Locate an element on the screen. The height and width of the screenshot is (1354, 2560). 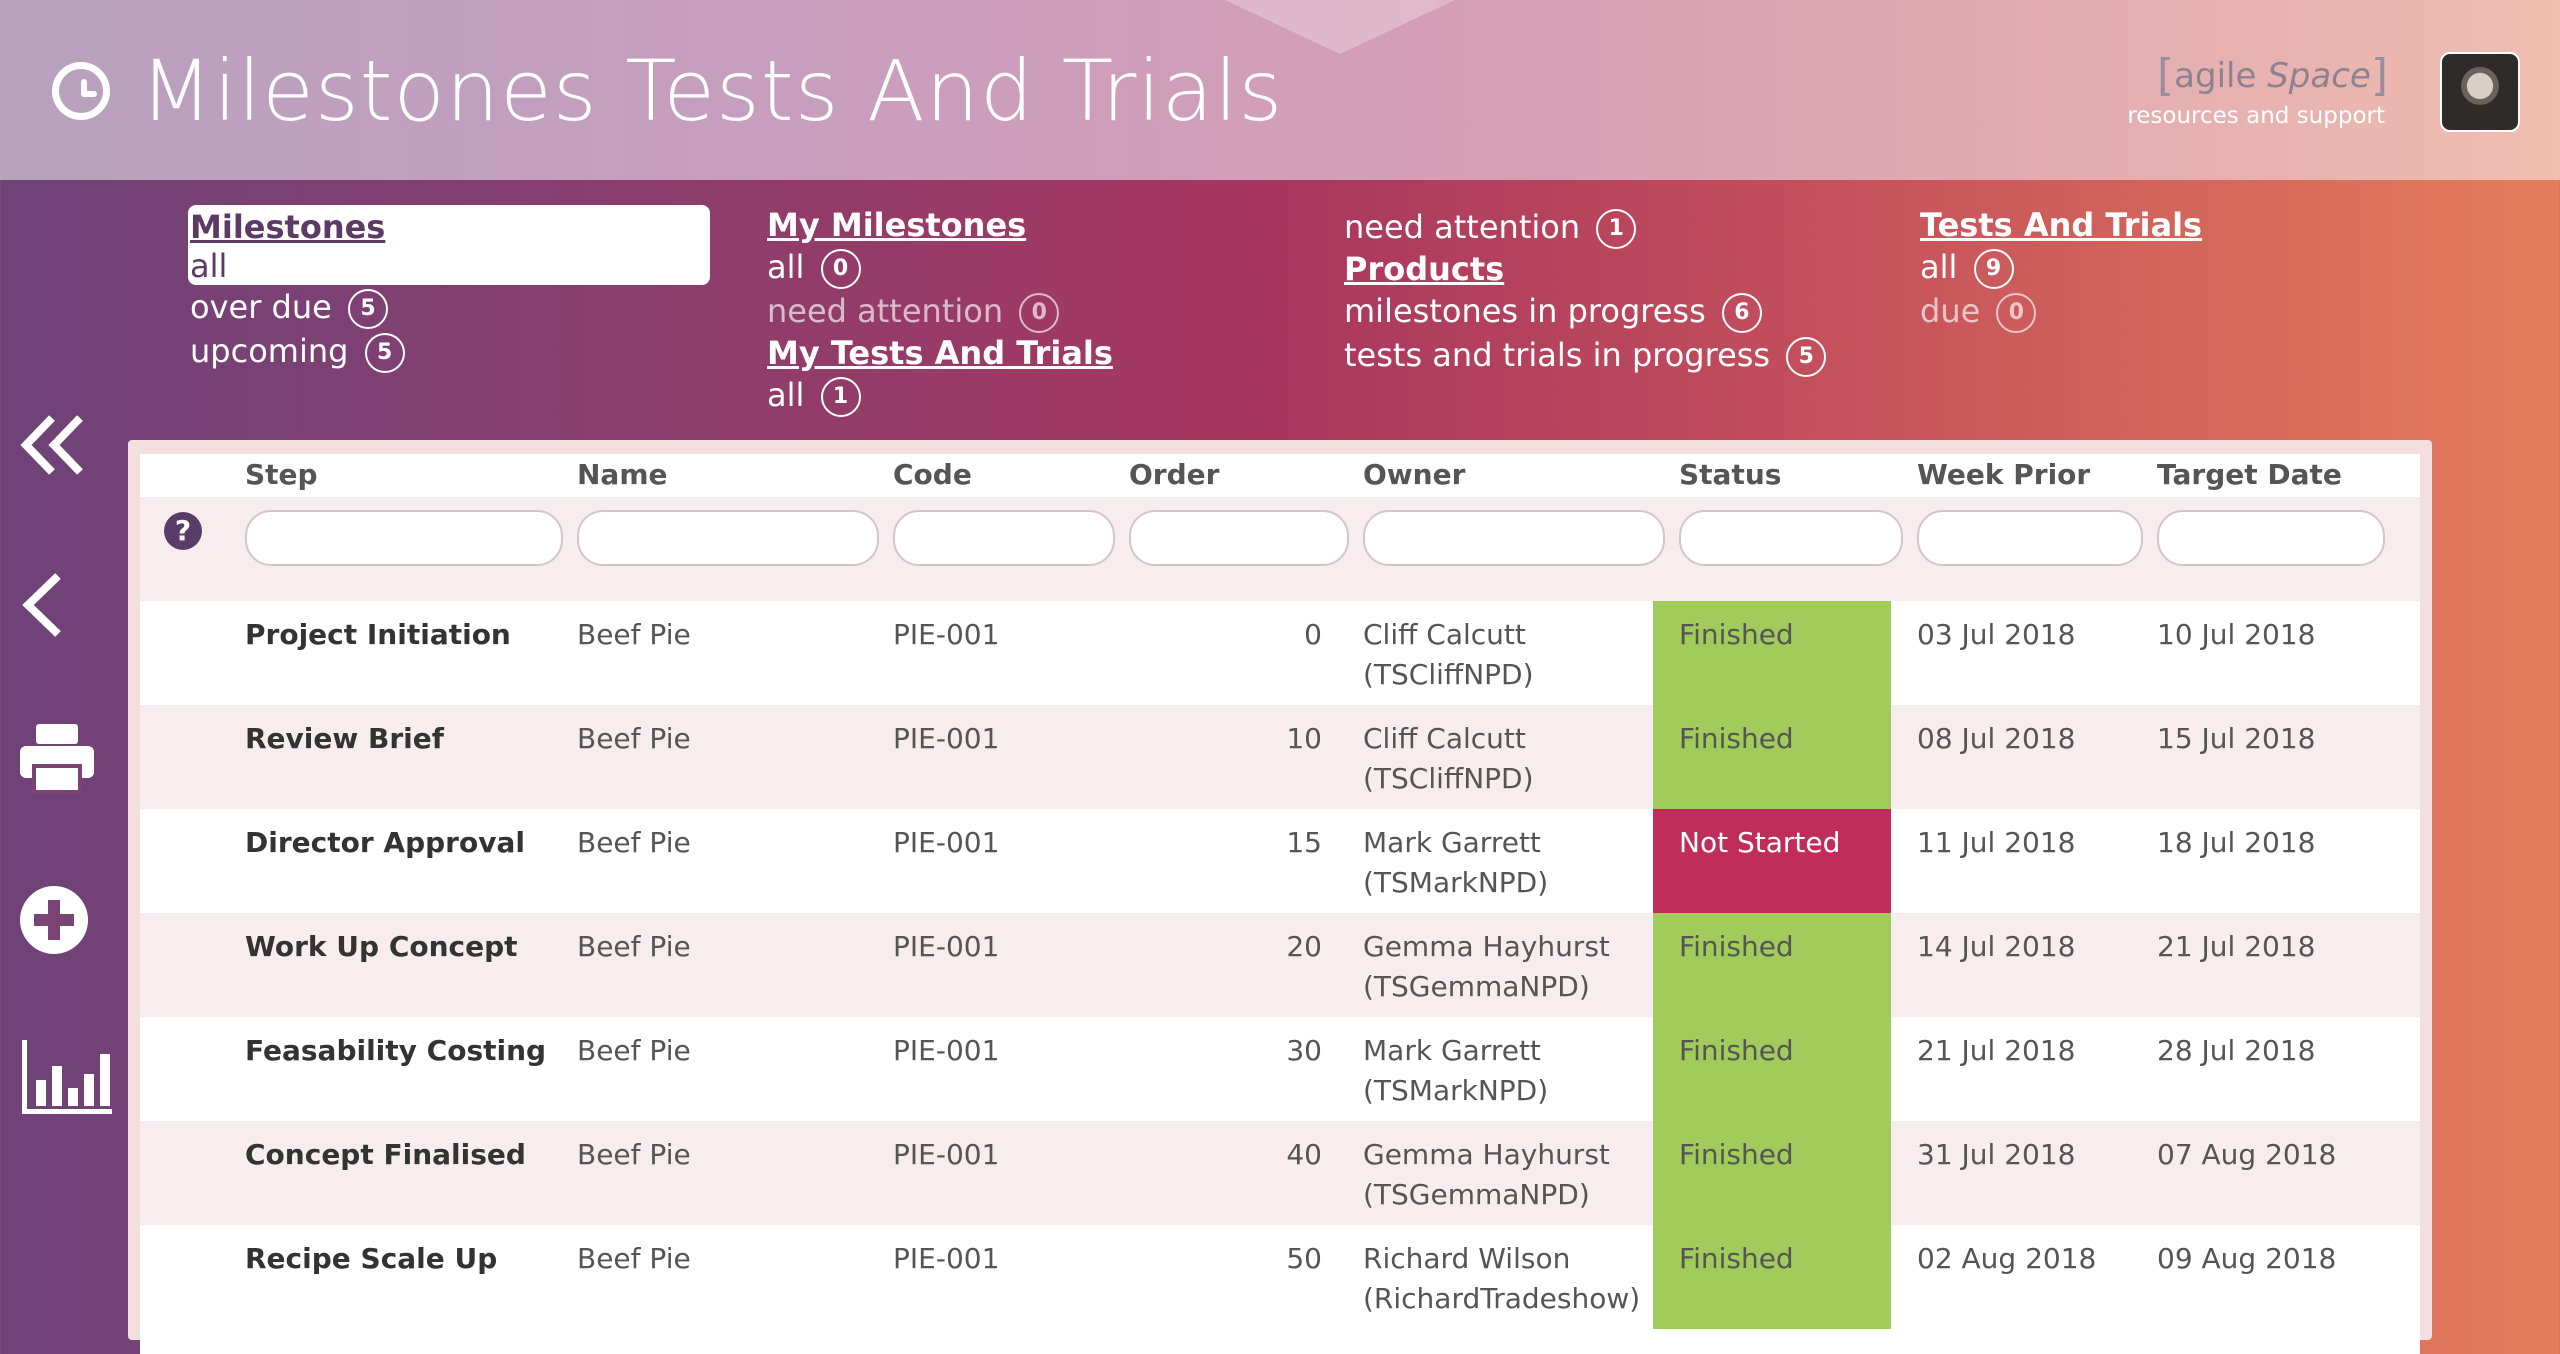
nav-tests-trials-all: all 9 is located at coordinates (2061, 267).